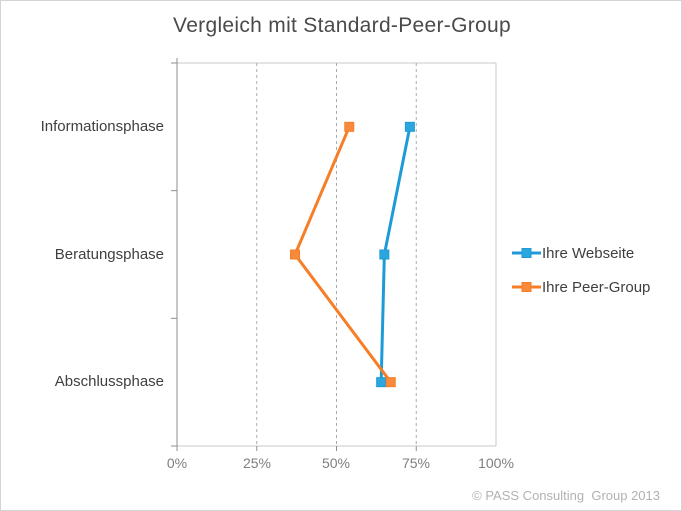 This screenshot has height=511, width=682. I want to click on category-label-abschlussphase: Abschlussphase, so click(109, 381).